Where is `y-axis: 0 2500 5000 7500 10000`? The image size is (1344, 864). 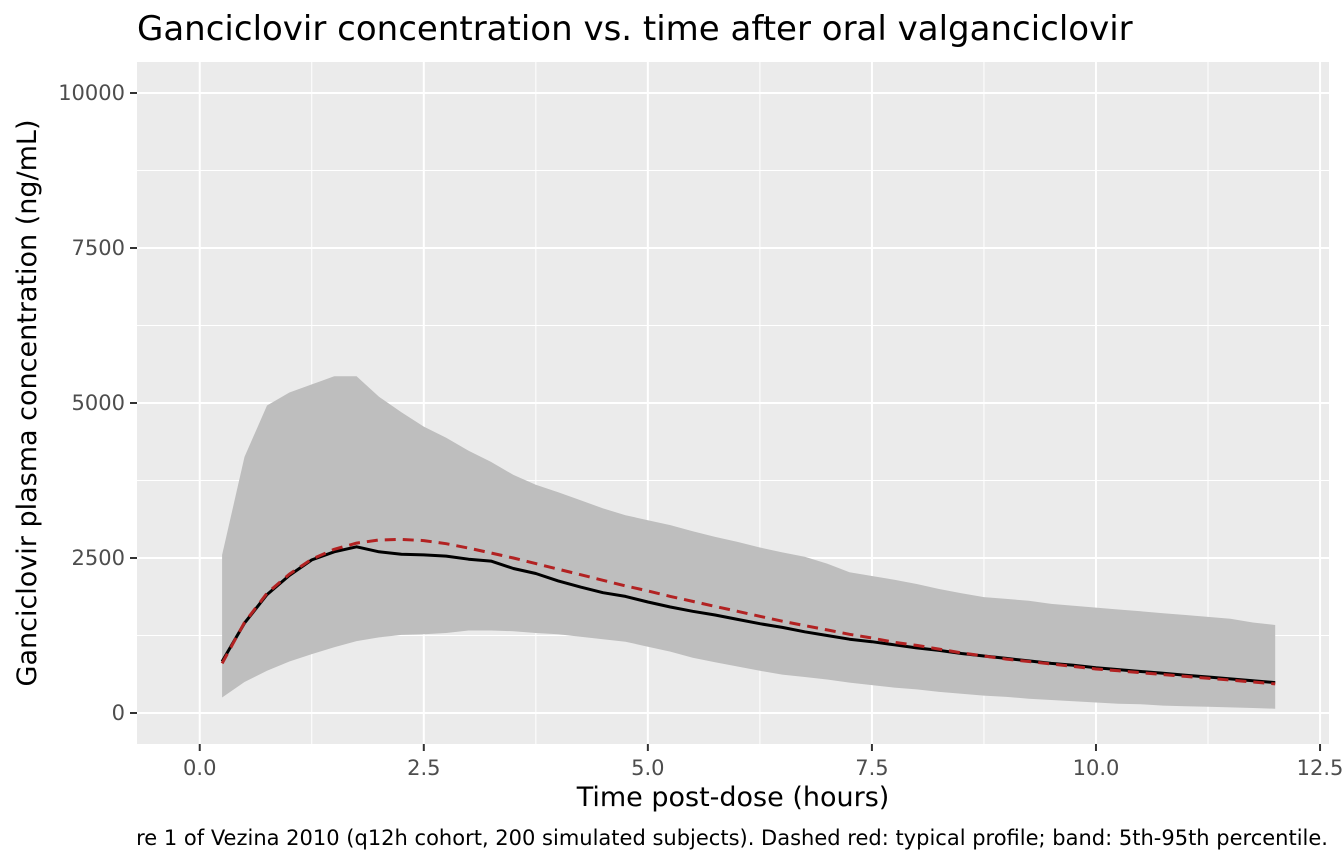 y-axis: 0 2500 5000 7500 10000 is located at coordinates (97, 403).